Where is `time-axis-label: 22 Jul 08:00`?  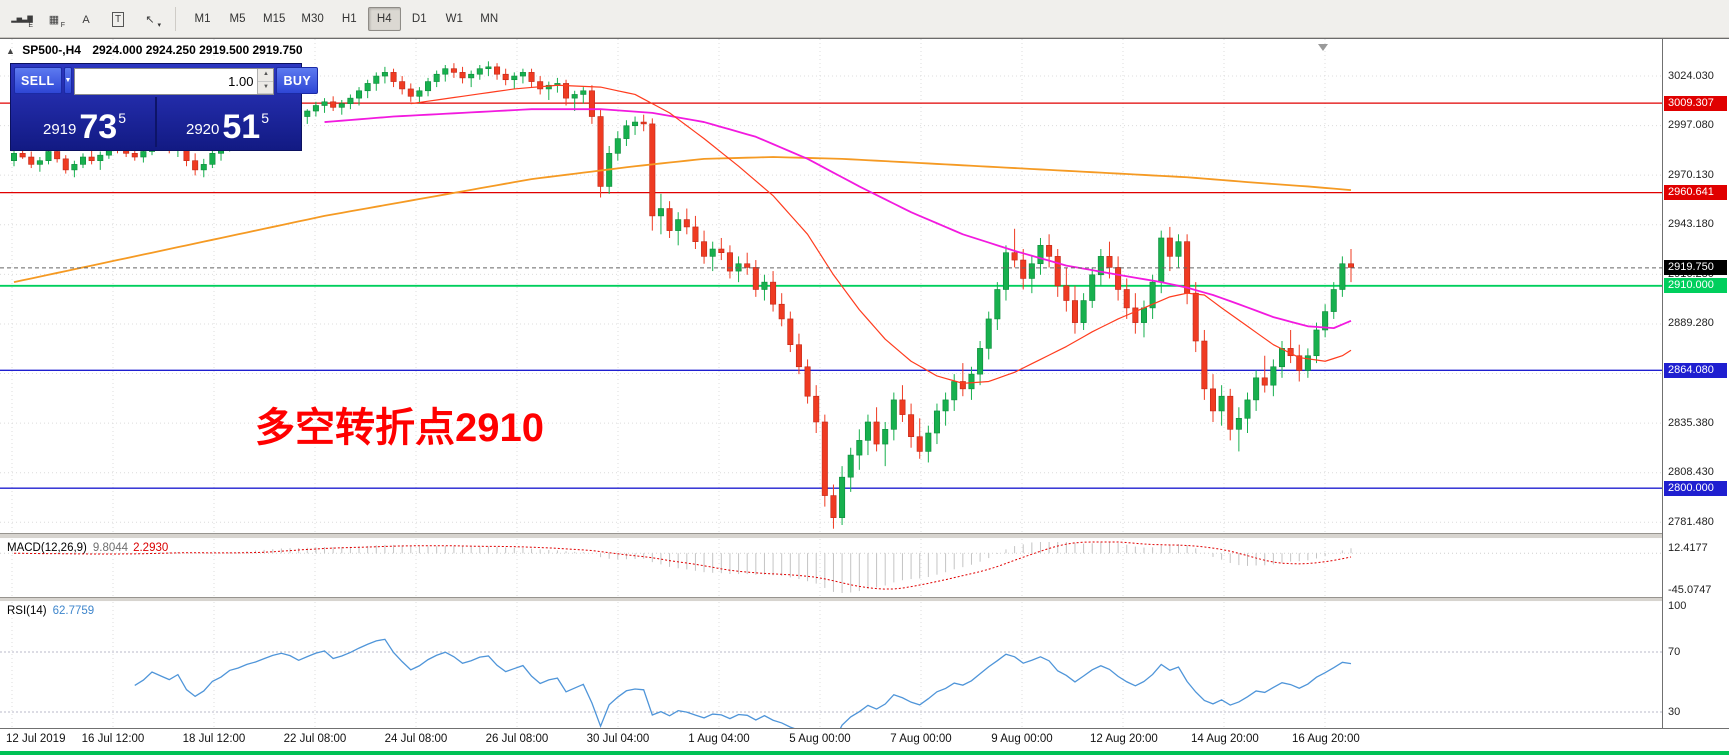
time-axis-label: 22 Jul 08:00 is located at coordinates (315, 739).